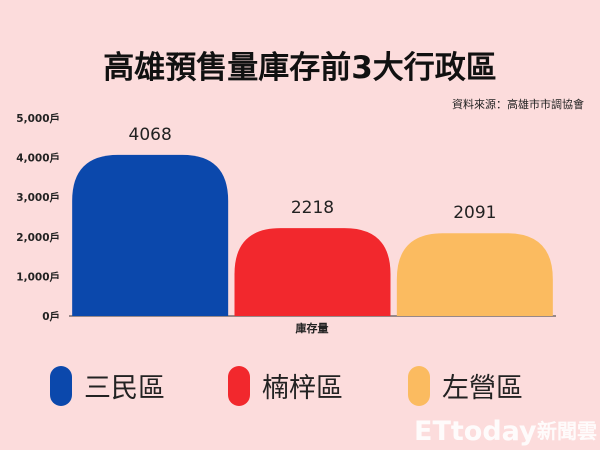 Image resolution: width=600 pixels, height=450 pixels. What do you see at coordinates (38, 217) in the screenshot?
I see `y-axis: 0戶 1,000戶 2,000戶 3,000戶 4,000戶 5,000戶` at bounding box center [38, 217].